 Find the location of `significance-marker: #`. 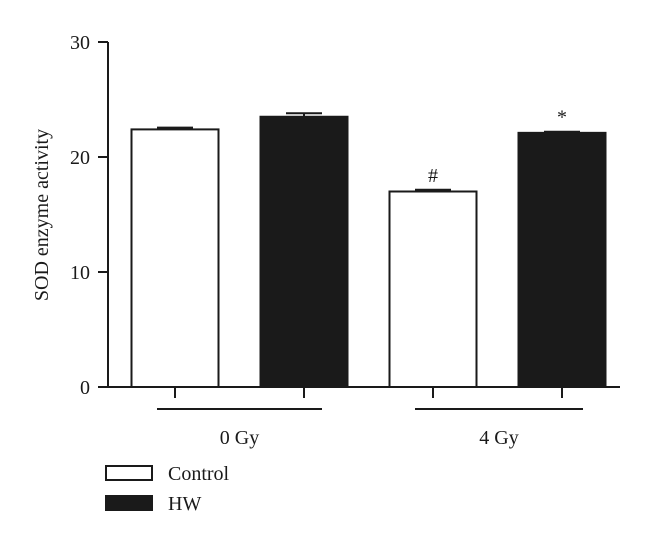

significance-marker: # is located at coordinates (433, 176).